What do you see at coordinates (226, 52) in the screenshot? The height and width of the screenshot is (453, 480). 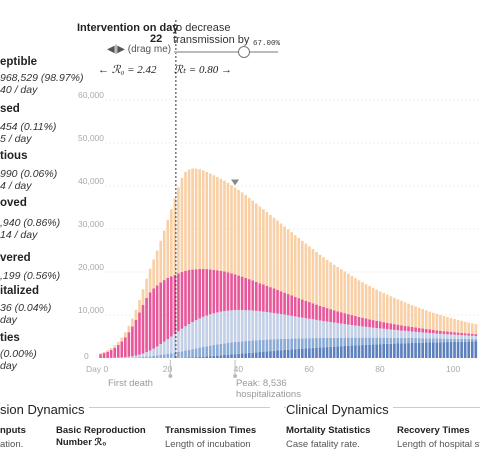 I see `transmission-slider` at bounding box center [226, 52].